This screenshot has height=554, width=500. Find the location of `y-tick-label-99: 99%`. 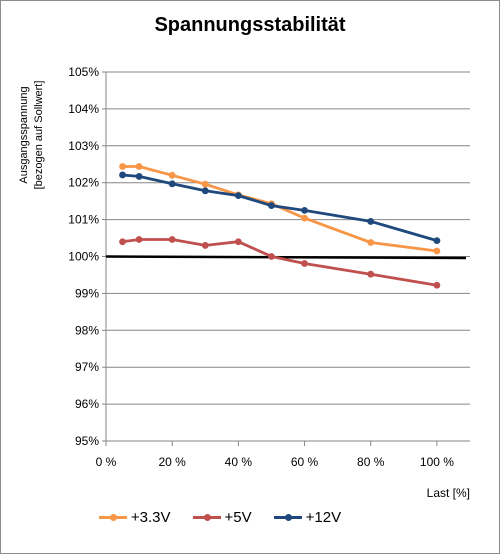

y-tick-label-99: 99% is located at coordinates (87, 293).